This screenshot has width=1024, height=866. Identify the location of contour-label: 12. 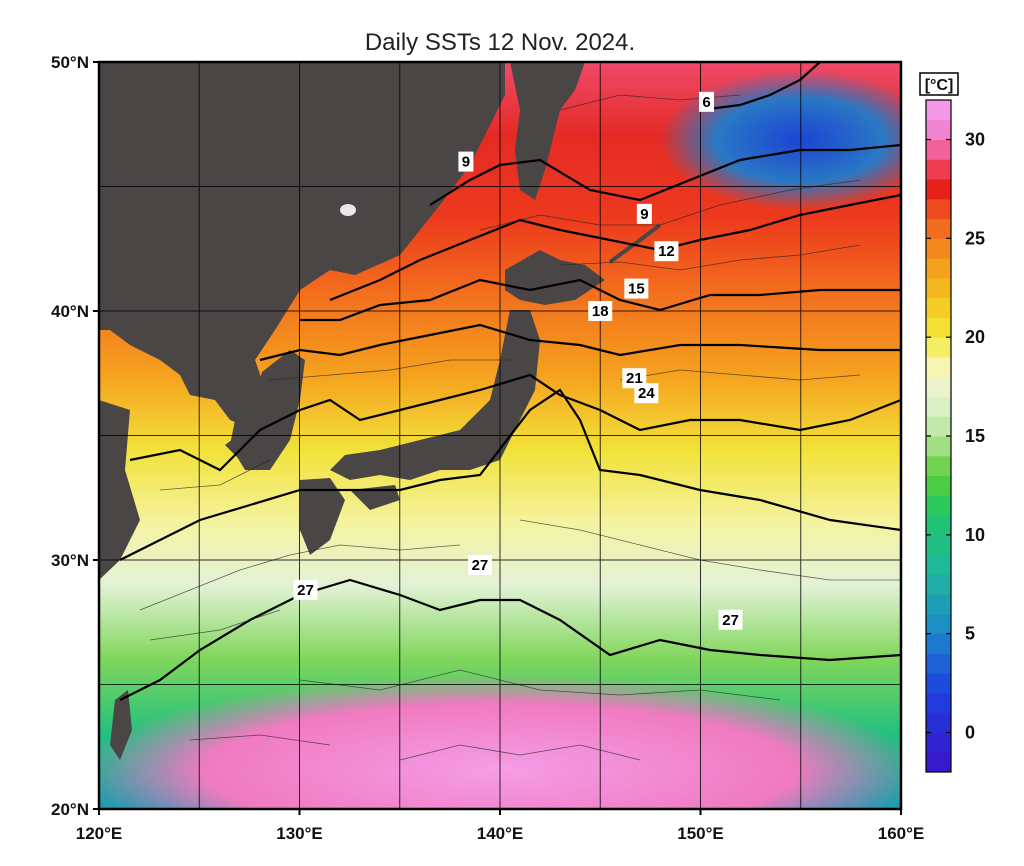
(666, 251).